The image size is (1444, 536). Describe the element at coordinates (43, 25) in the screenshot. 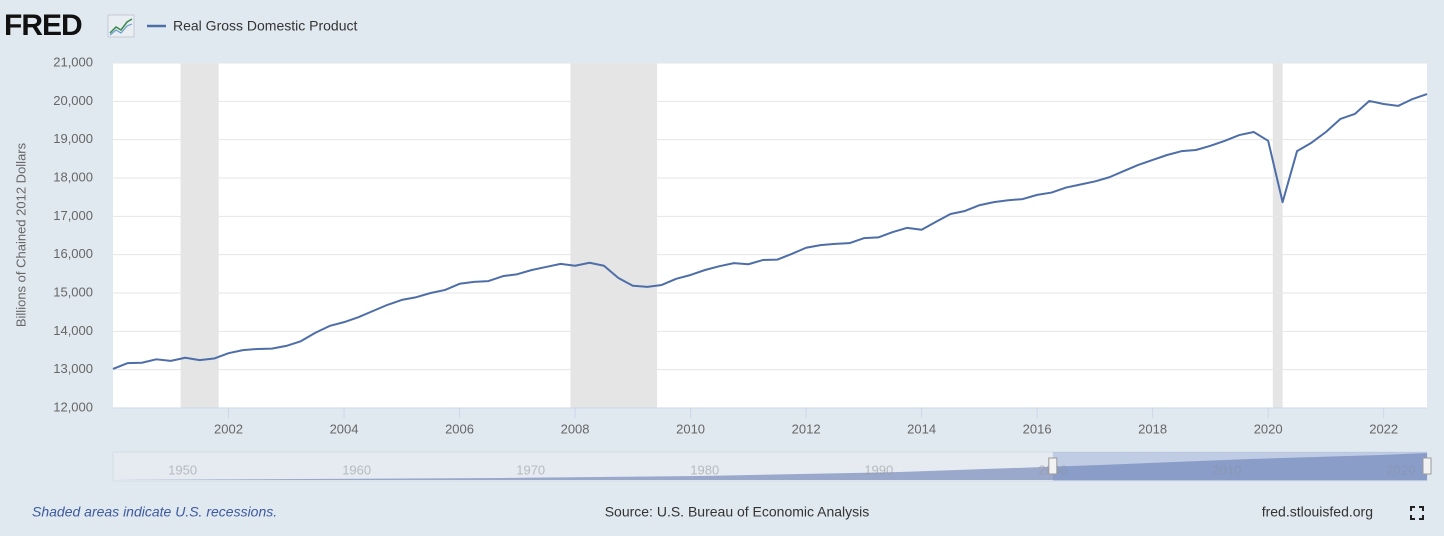

I see `brand-logo: FRED` at that location.